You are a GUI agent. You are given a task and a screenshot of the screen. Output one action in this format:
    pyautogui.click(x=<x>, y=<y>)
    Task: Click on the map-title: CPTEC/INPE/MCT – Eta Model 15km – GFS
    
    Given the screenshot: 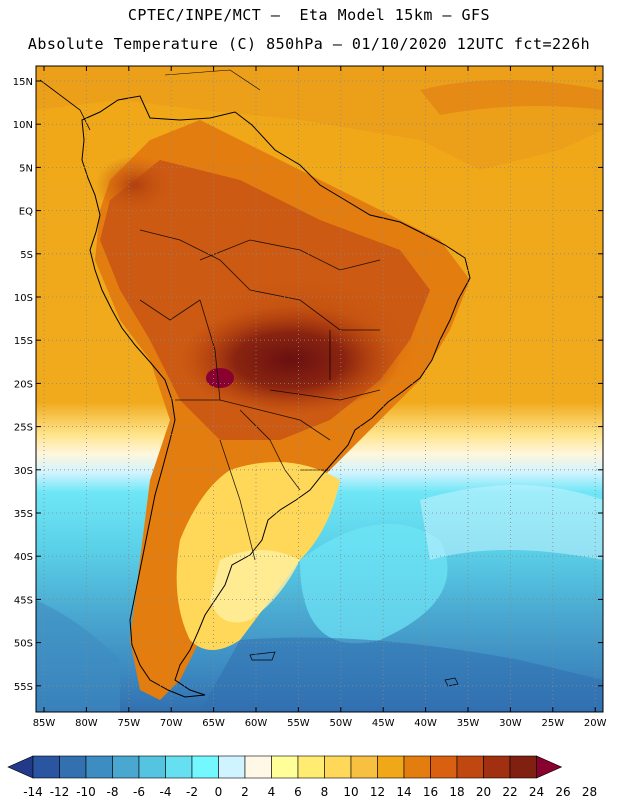 What is the action you would take?
    pyautogui.click(x=309, y=15)
    